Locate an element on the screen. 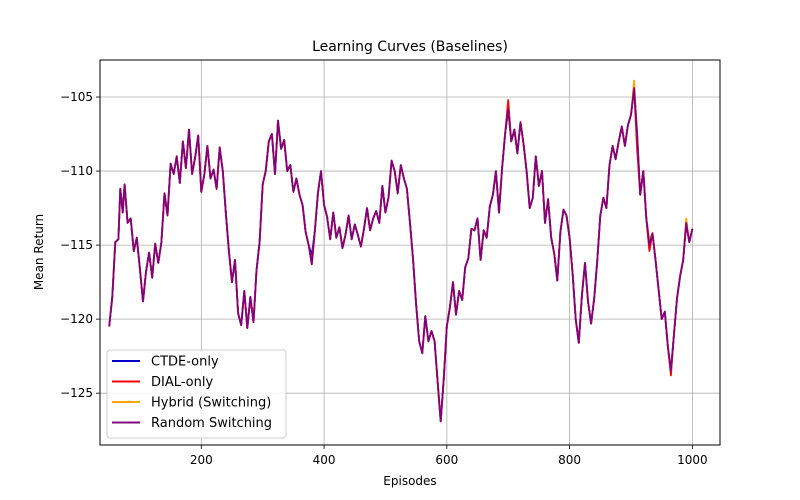 This screenshot has width=800, height=500. legend-box is located at coordinates (196, 394).